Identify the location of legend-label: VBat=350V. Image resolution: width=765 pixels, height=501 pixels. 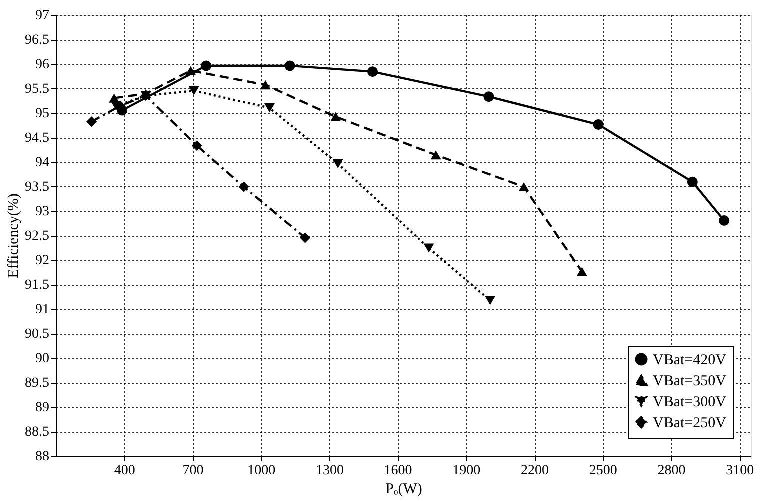
(690, 382).